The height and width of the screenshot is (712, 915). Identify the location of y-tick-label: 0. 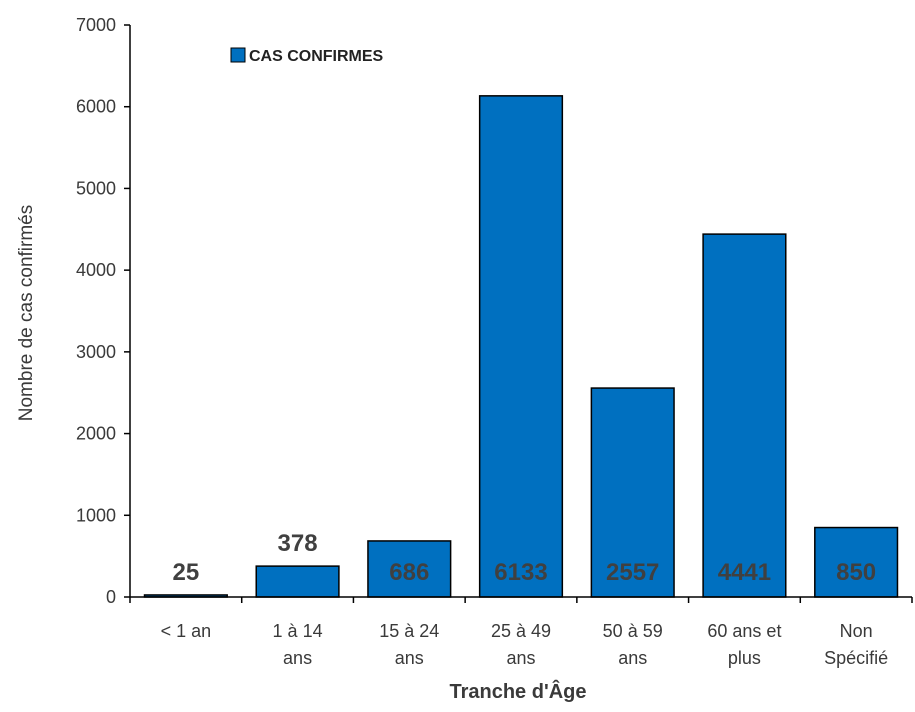
(111, 597).